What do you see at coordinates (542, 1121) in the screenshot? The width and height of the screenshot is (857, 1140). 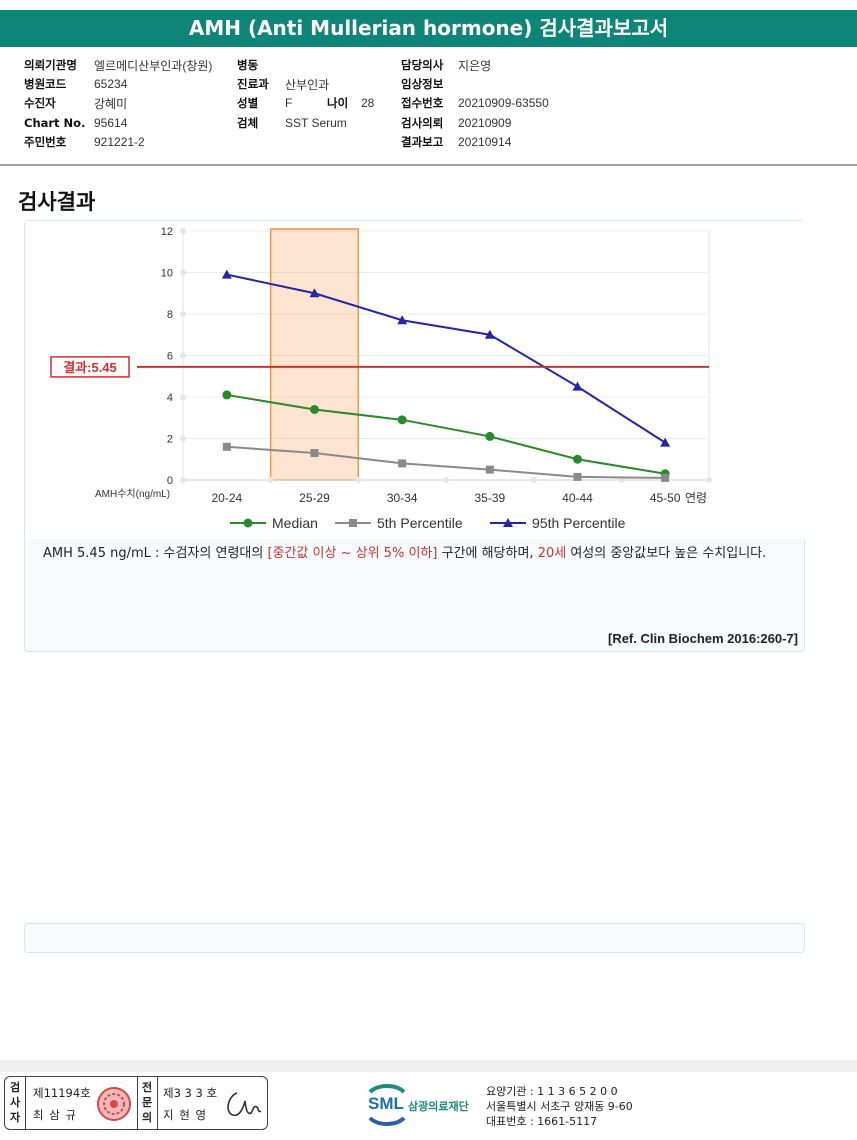 I see `phone: 대표번호 : 1661-5117` at bounding box center [542, 1121].